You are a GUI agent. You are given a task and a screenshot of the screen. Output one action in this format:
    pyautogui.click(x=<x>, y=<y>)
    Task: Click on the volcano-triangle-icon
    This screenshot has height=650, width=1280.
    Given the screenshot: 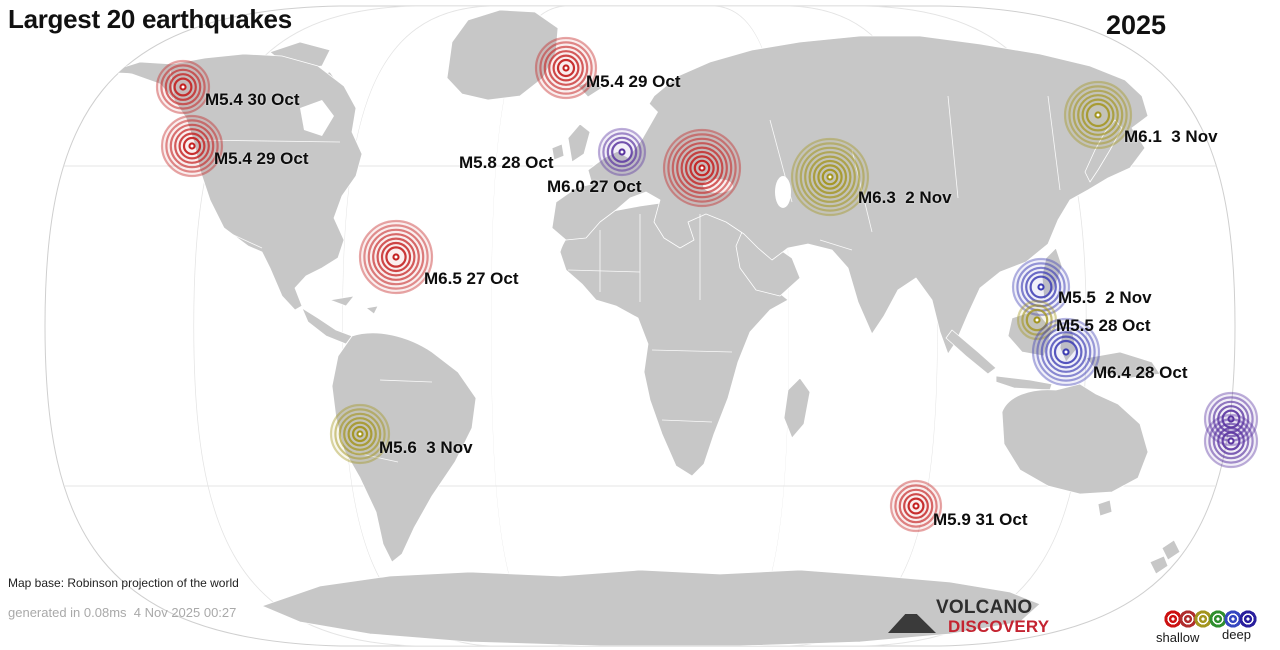 What is the action you would take?
    pyautogui.click(x=912, y=623)
    